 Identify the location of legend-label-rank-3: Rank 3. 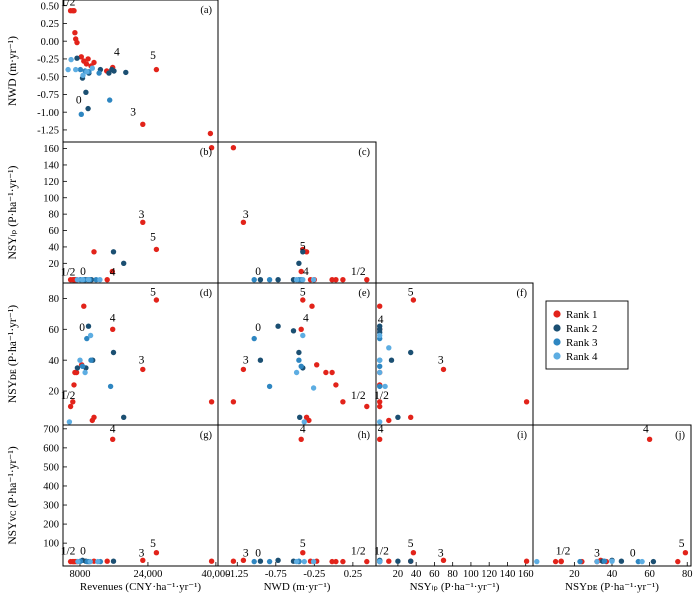
(582, 343).